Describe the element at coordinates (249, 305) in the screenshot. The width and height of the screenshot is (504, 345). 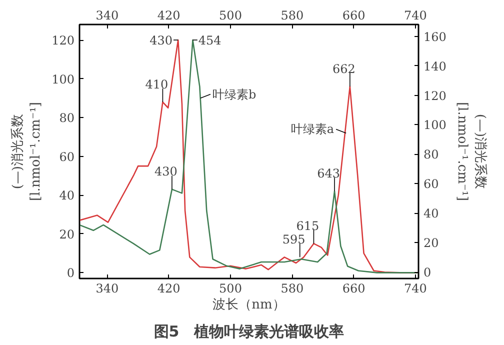
I see `x-axis-title: 波长（nm）` at that location.